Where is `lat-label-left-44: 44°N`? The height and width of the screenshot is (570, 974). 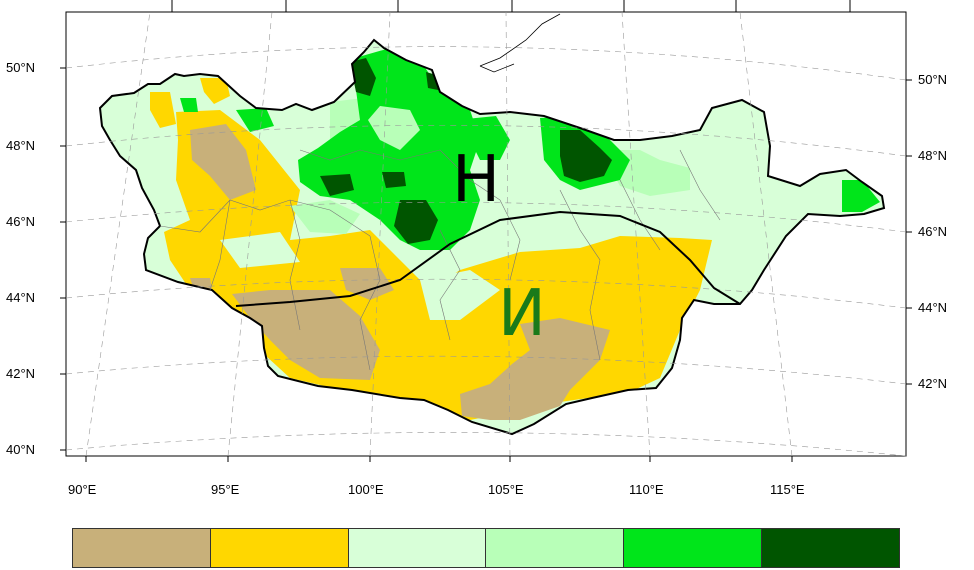 lat-label-left-44: 44°N is located at coordinates (21, 297).